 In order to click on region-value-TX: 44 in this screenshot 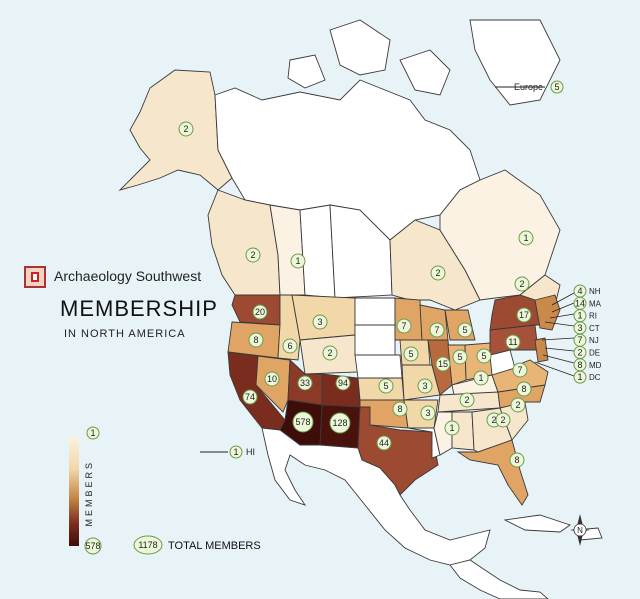, I will do `click(384, 443)`.